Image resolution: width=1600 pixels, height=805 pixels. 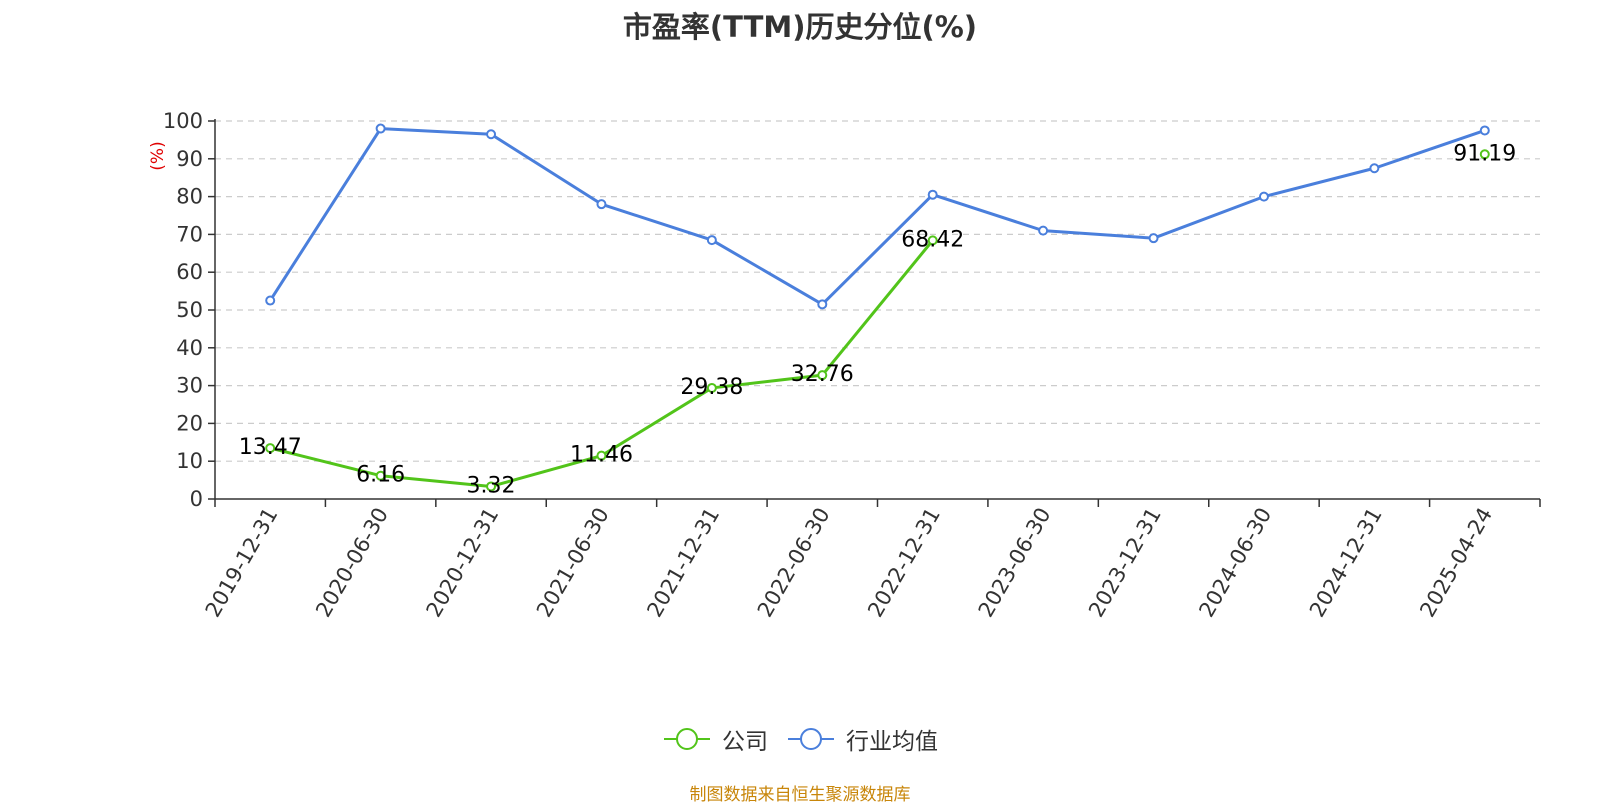 I want to click on x-tick-label-2020-12-31: 2020-12-31, so click(x=463, y=562).